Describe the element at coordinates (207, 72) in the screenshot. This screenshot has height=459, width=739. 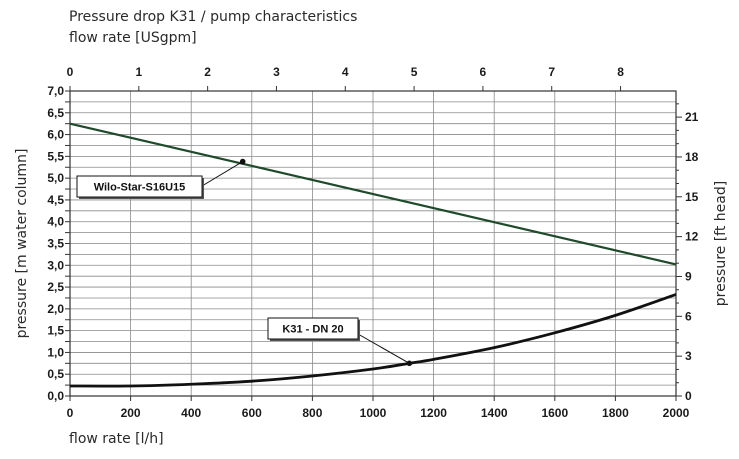
I see `top-tick-label: 2` at that location.